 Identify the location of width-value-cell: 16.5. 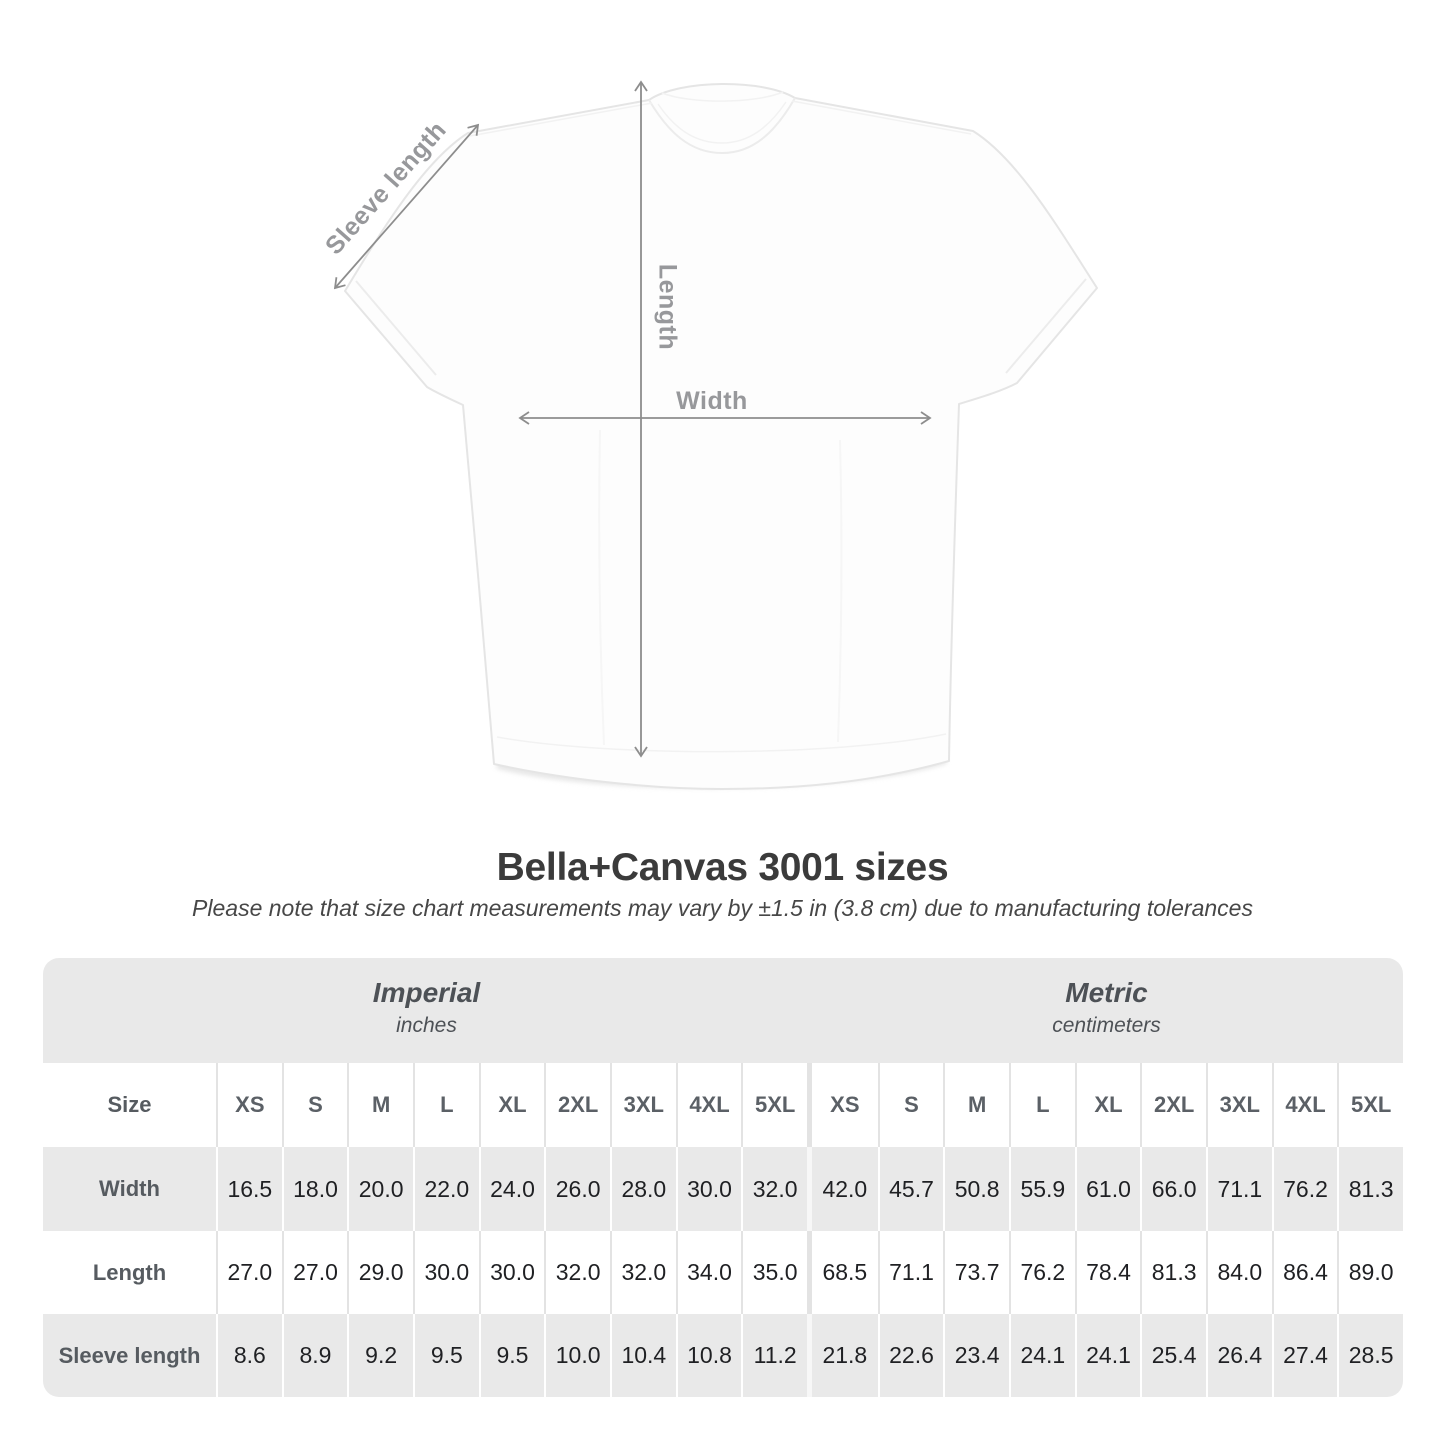
(249, 1189).